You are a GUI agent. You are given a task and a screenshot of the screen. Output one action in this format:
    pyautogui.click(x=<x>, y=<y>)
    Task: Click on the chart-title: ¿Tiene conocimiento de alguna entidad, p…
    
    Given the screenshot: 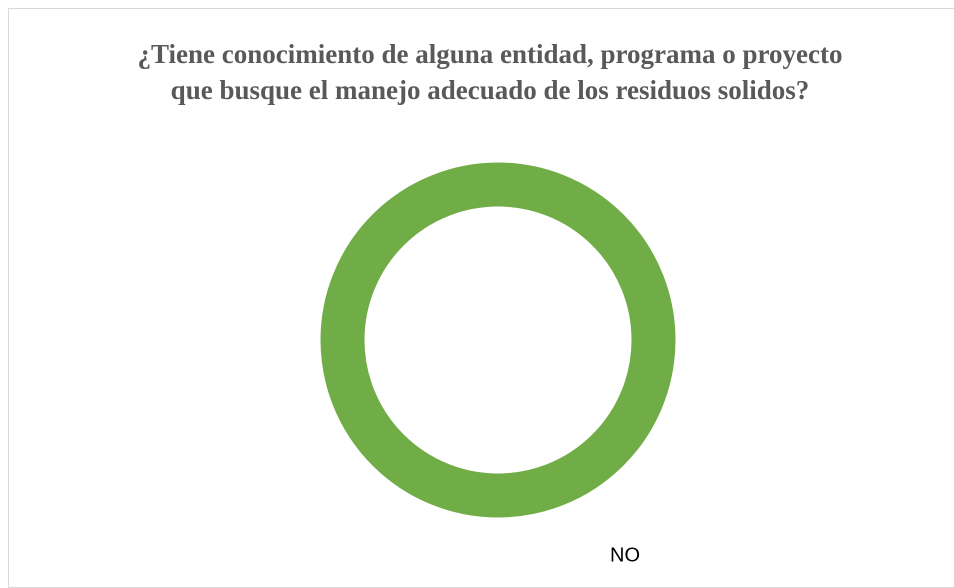 What is the action you would take?
    pyautogui.click(x=490, y=72)
    